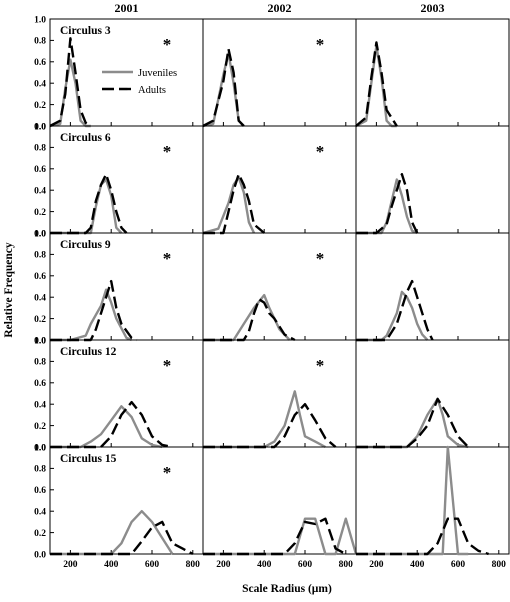 This screenshot has width=510, height=602. Describe the element at coordinates (85, 138) in the screenshot. I see `row-label-circulus-6: Circulus 6` at that location.